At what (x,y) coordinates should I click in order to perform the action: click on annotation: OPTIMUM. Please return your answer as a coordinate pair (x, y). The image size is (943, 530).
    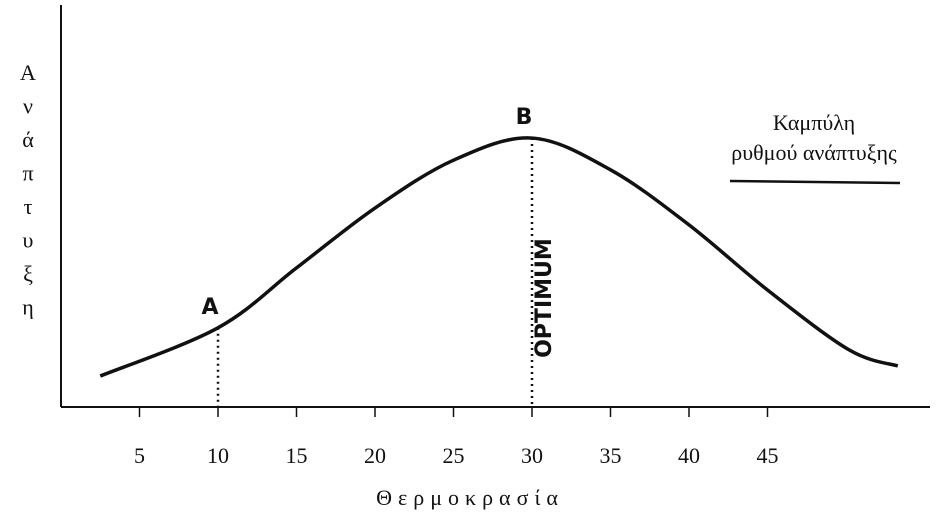
    Looking at the image, I should click on (544, 298).